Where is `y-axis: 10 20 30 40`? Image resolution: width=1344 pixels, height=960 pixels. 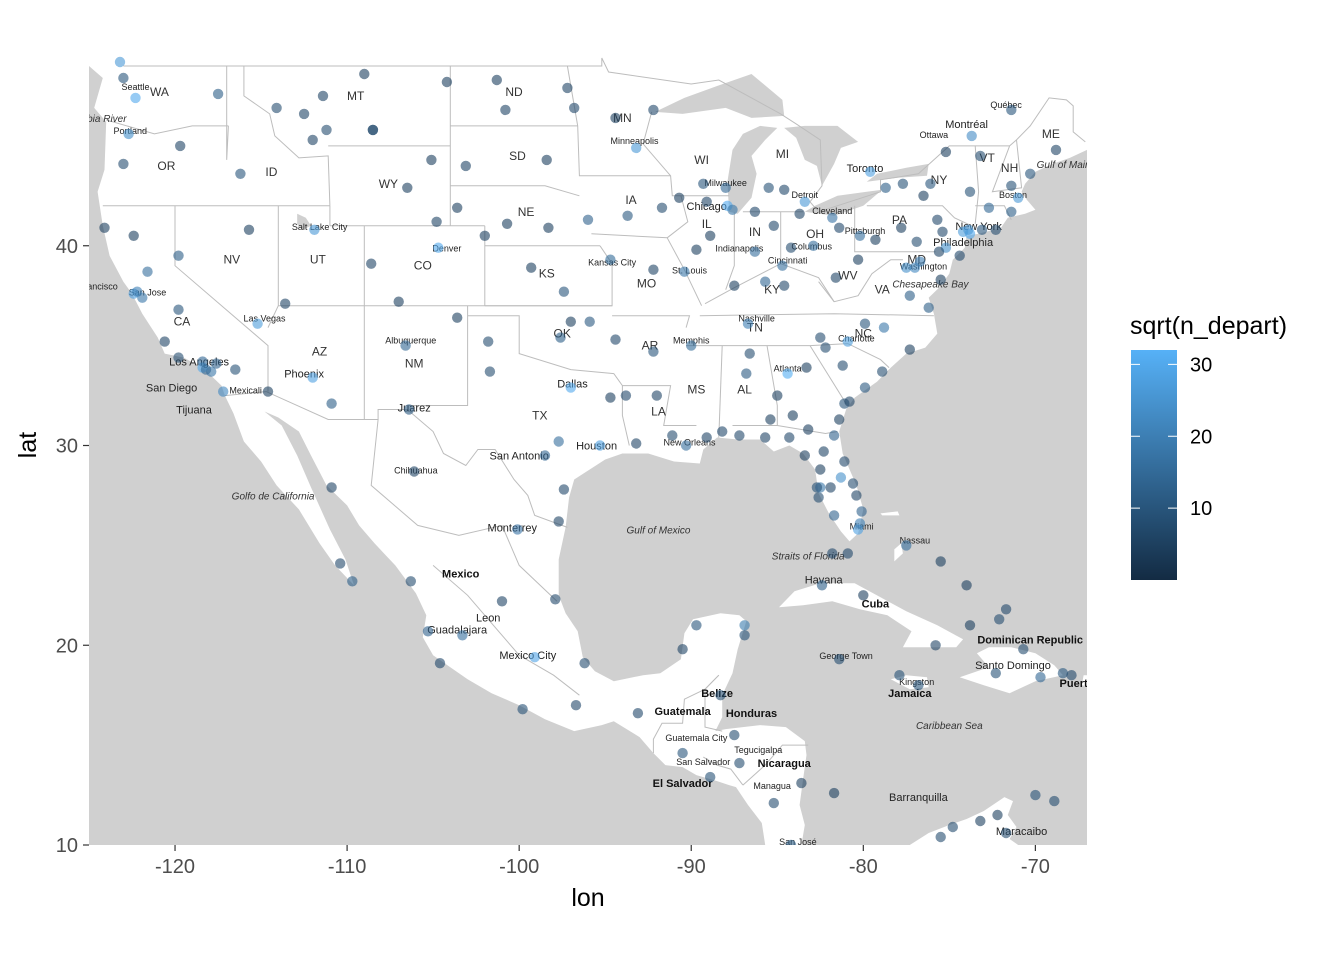 y-axis: 10 20 30 40 is located at coordinates (72, 546).